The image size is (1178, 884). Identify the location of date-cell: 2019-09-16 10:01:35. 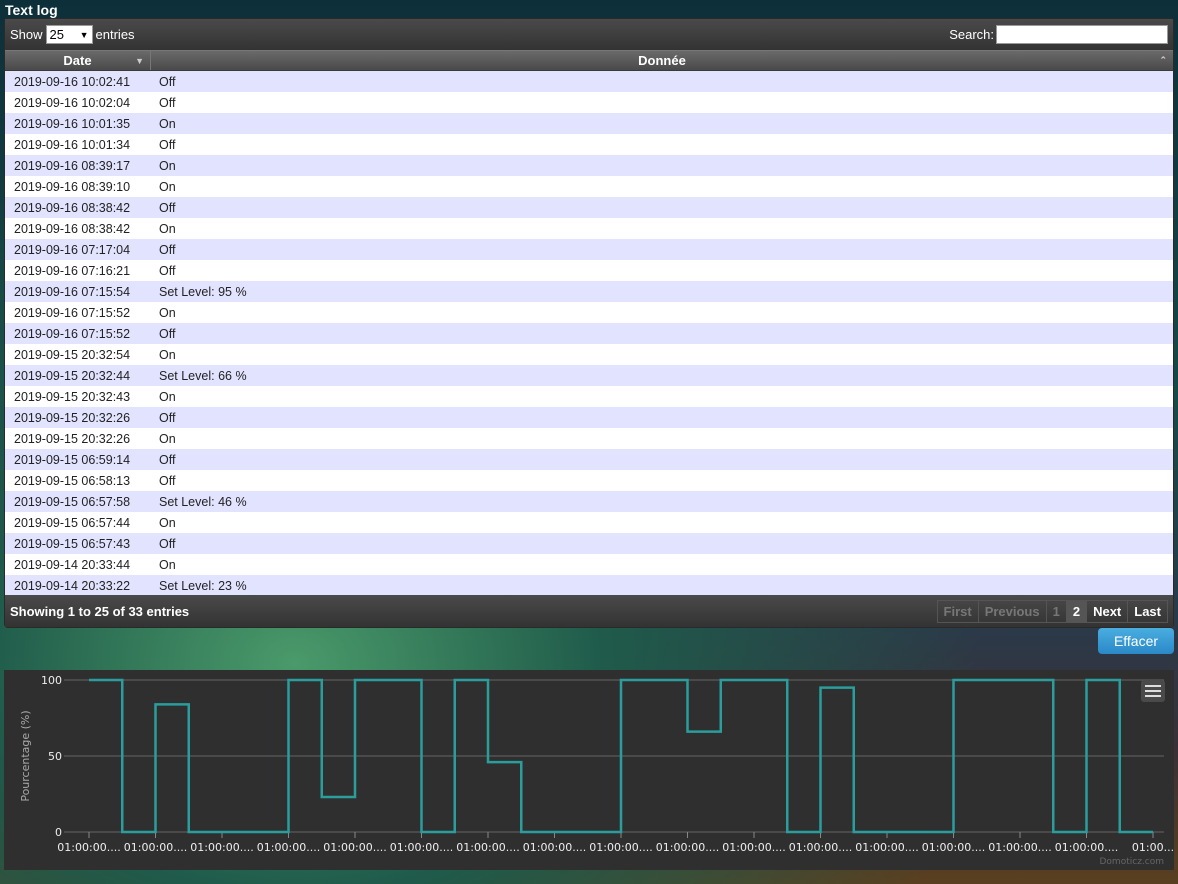
(72, 123).